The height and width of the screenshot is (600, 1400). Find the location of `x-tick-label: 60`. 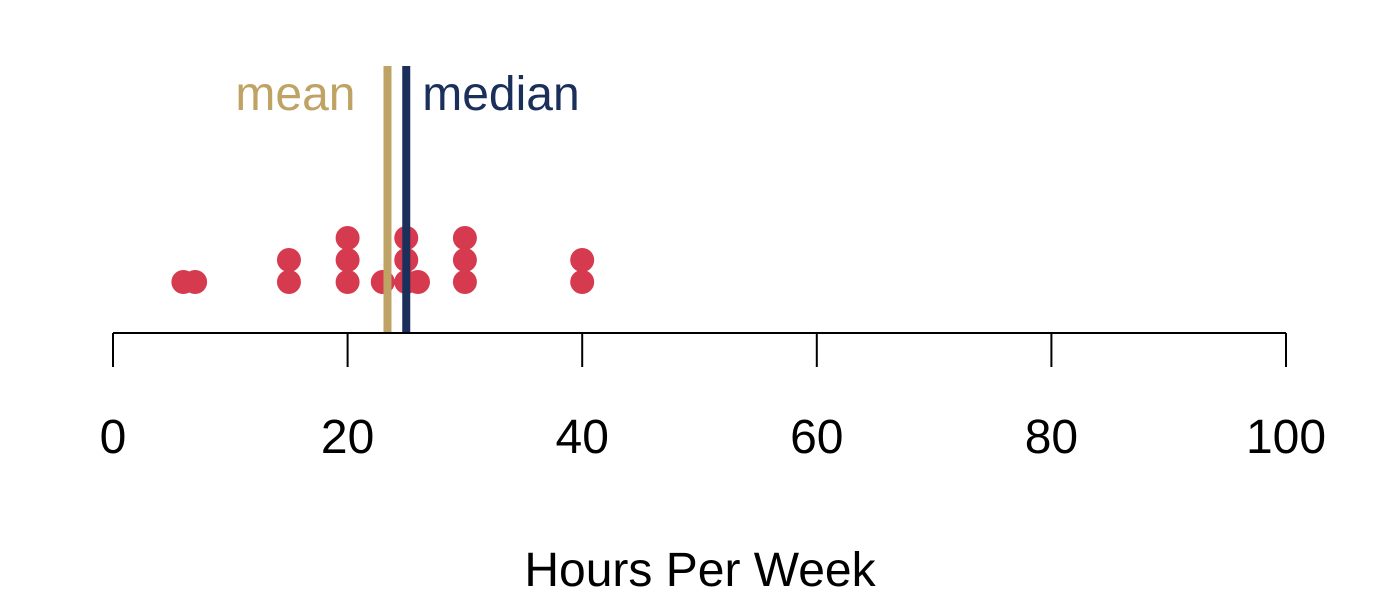

x-tick-label: 60 is located at coordinates (816, 437).